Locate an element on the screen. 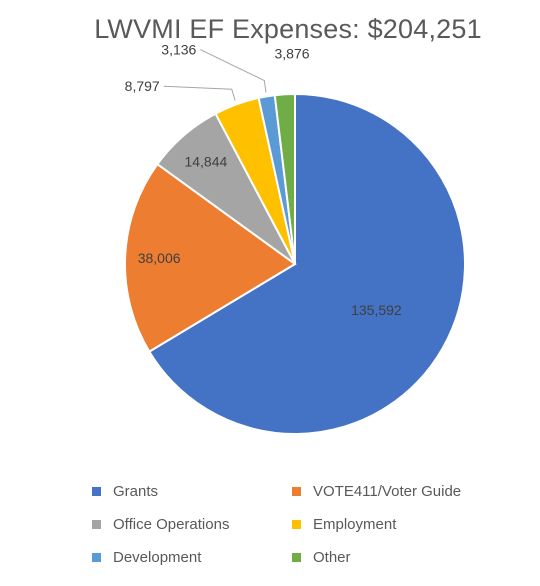 The width and height of the screenshot is (540, 586). legend-label-4: Development is located at coordinates (157, 557).